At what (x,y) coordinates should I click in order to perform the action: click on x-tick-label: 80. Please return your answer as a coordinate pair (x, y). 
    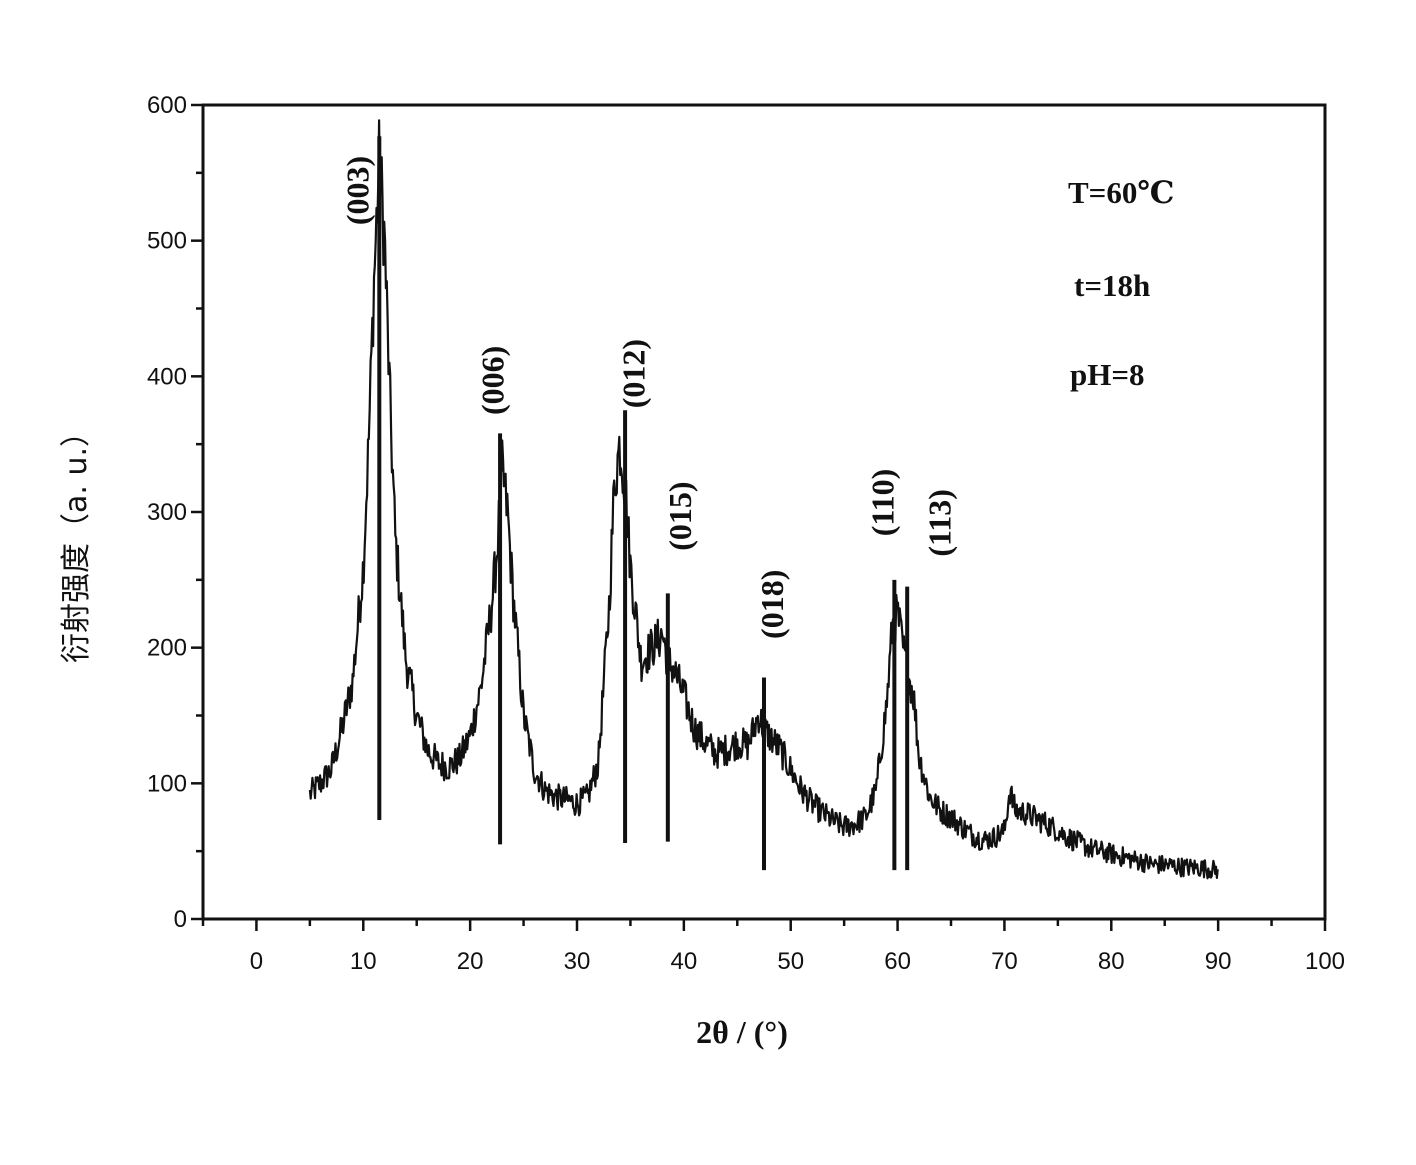
    Looking at the image, I should click on (1111, 961).